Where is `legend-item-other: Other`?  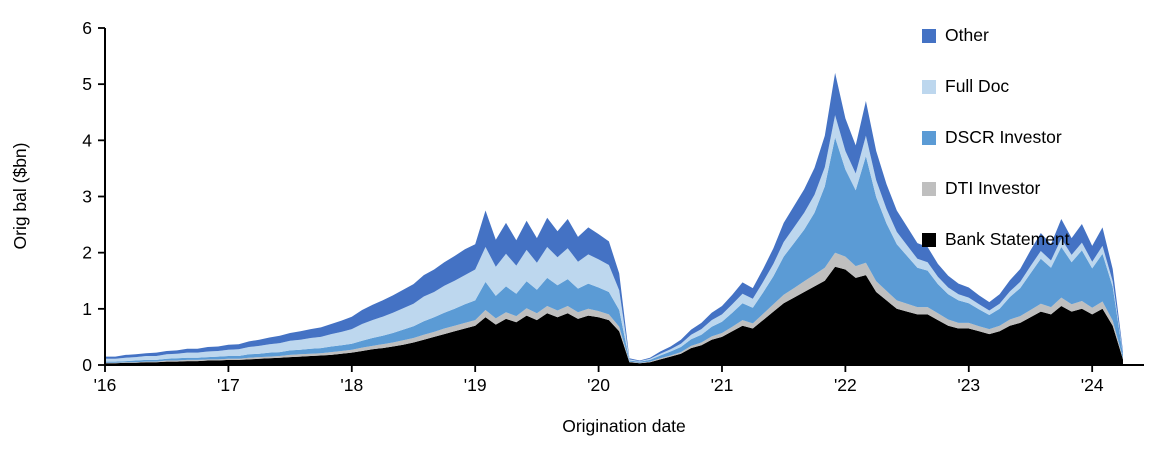
legend-item-other: Other is located at coordinates (996, 35).